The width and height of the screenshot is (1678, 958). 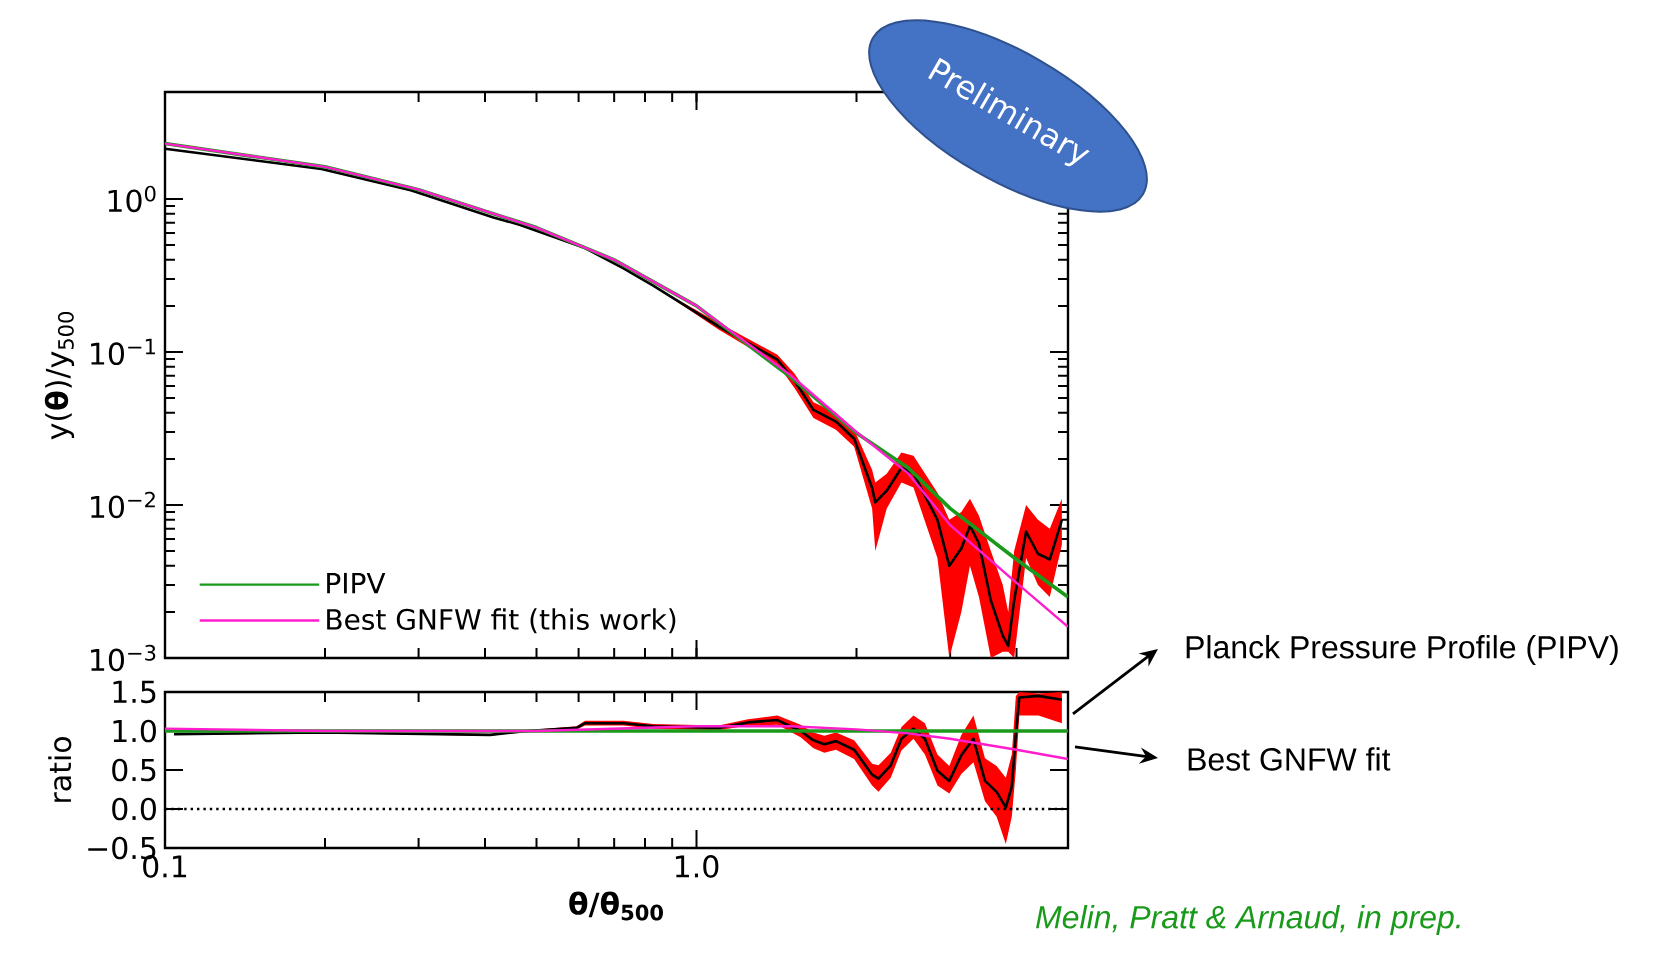 What do you see at coordinates (60, 769) in the screenshot?
I see `y-axis-title: ratio` at bounding box center [60, 769].